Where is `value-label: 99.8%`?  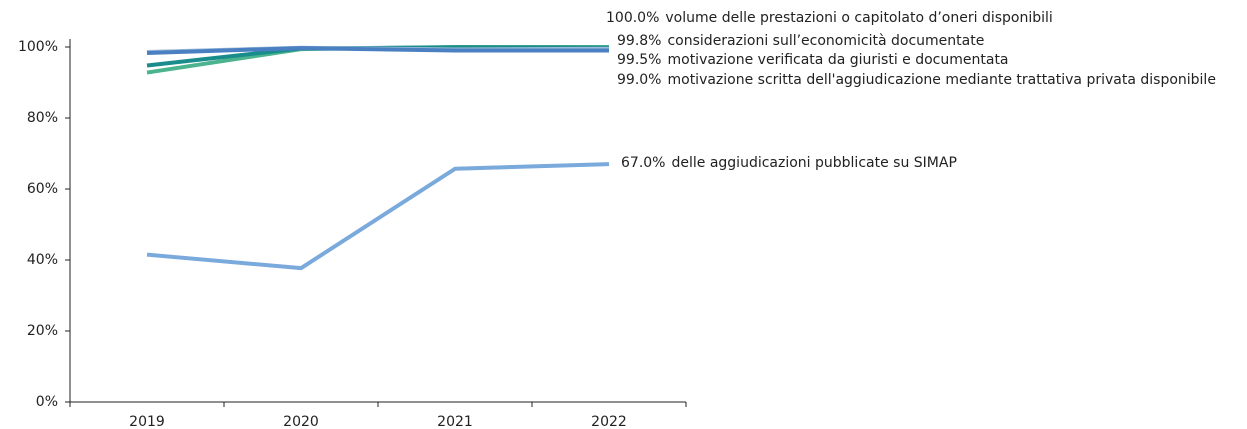
value-label: 99.8% is located at coordinates (639, 41).